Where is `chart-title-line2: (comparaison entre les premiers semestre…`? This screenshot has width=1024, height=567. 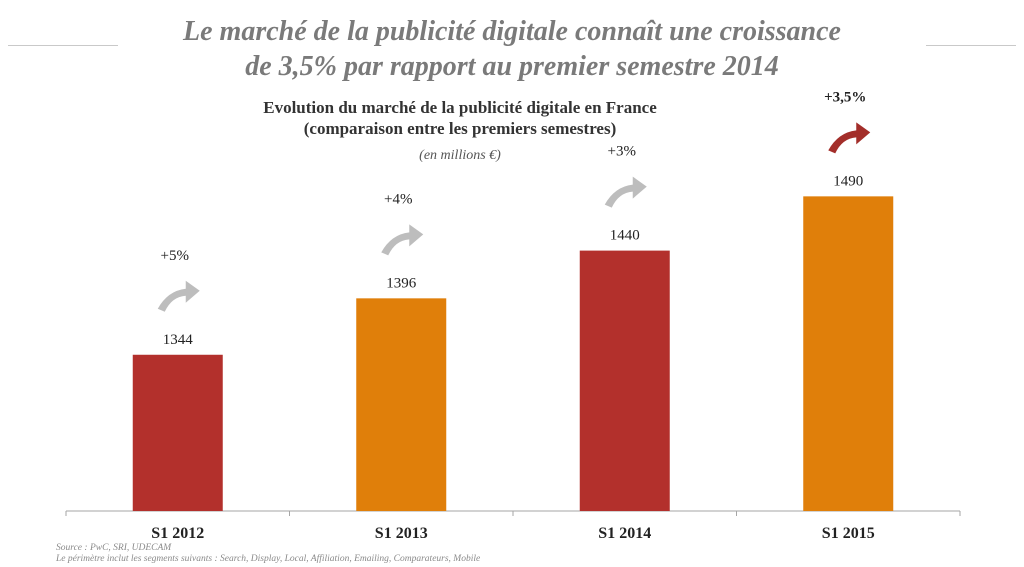
chart-title-line2: (comparaison entre les premiers semestre… is located at coordinates (460, 128).